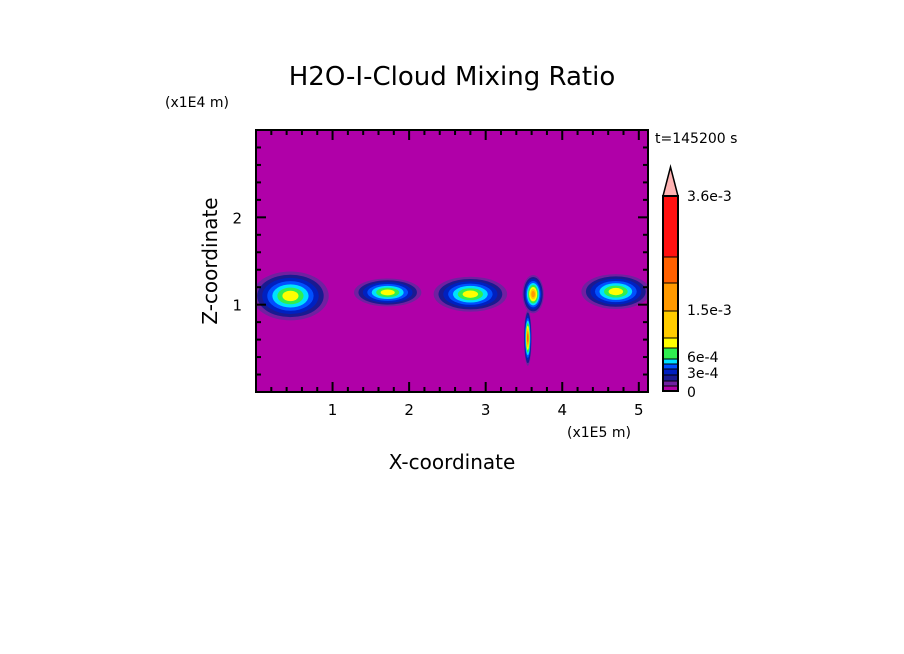 Image resolution: width=904 pixels, height=654 pixels. Describe the element at coordinates (237, 218) in the screenshot. I see `y-tick-label: 2` at that location.